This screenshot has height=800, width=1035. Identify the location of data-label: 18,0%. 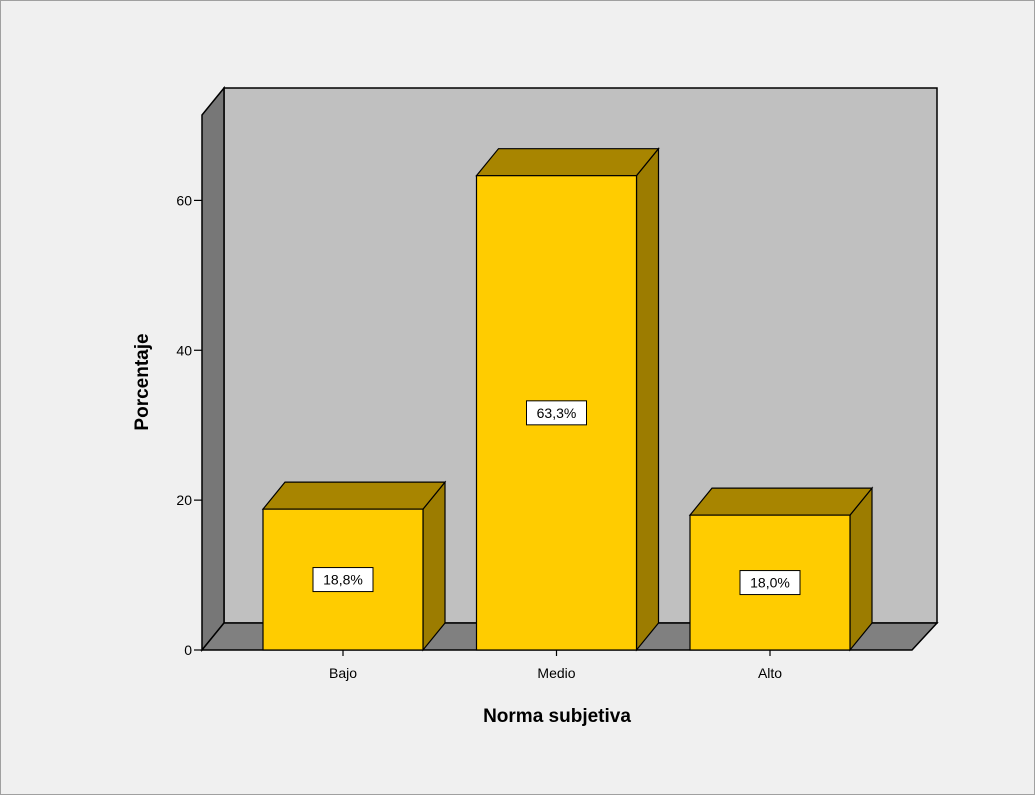
(770, 583).